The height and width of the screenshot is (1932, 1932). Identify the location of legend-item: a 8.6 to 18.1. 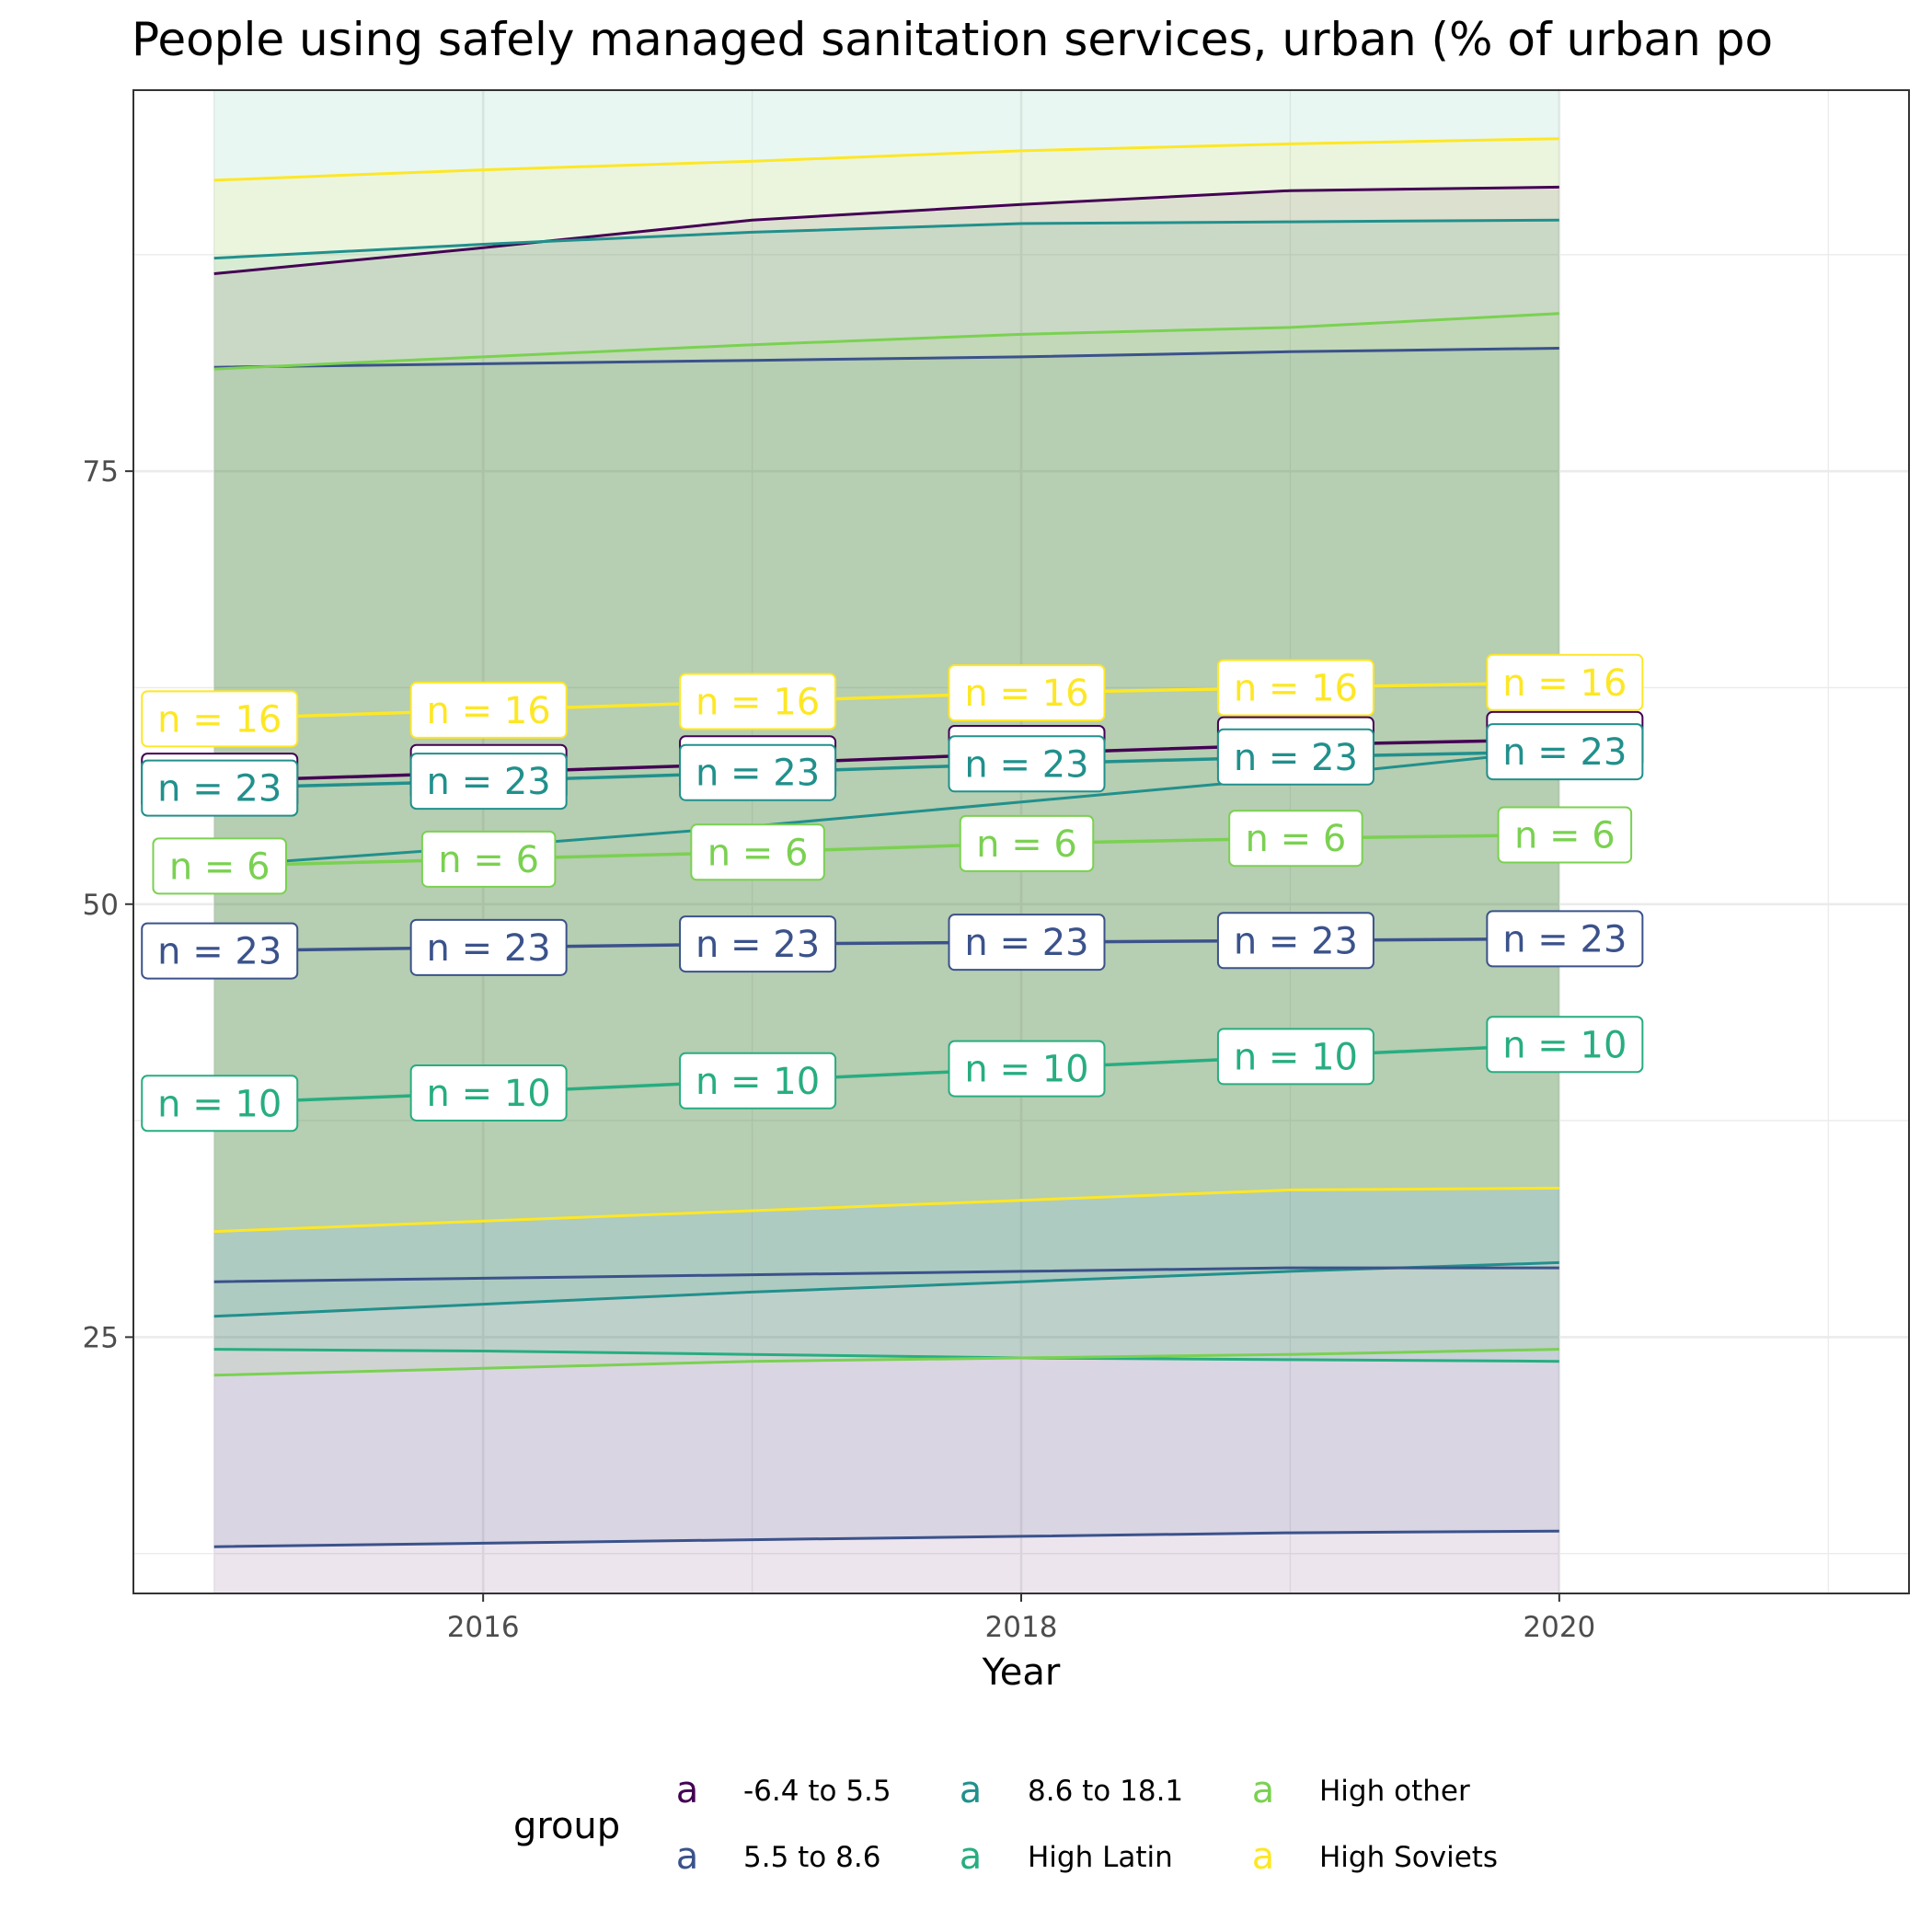
(1071, 1790).